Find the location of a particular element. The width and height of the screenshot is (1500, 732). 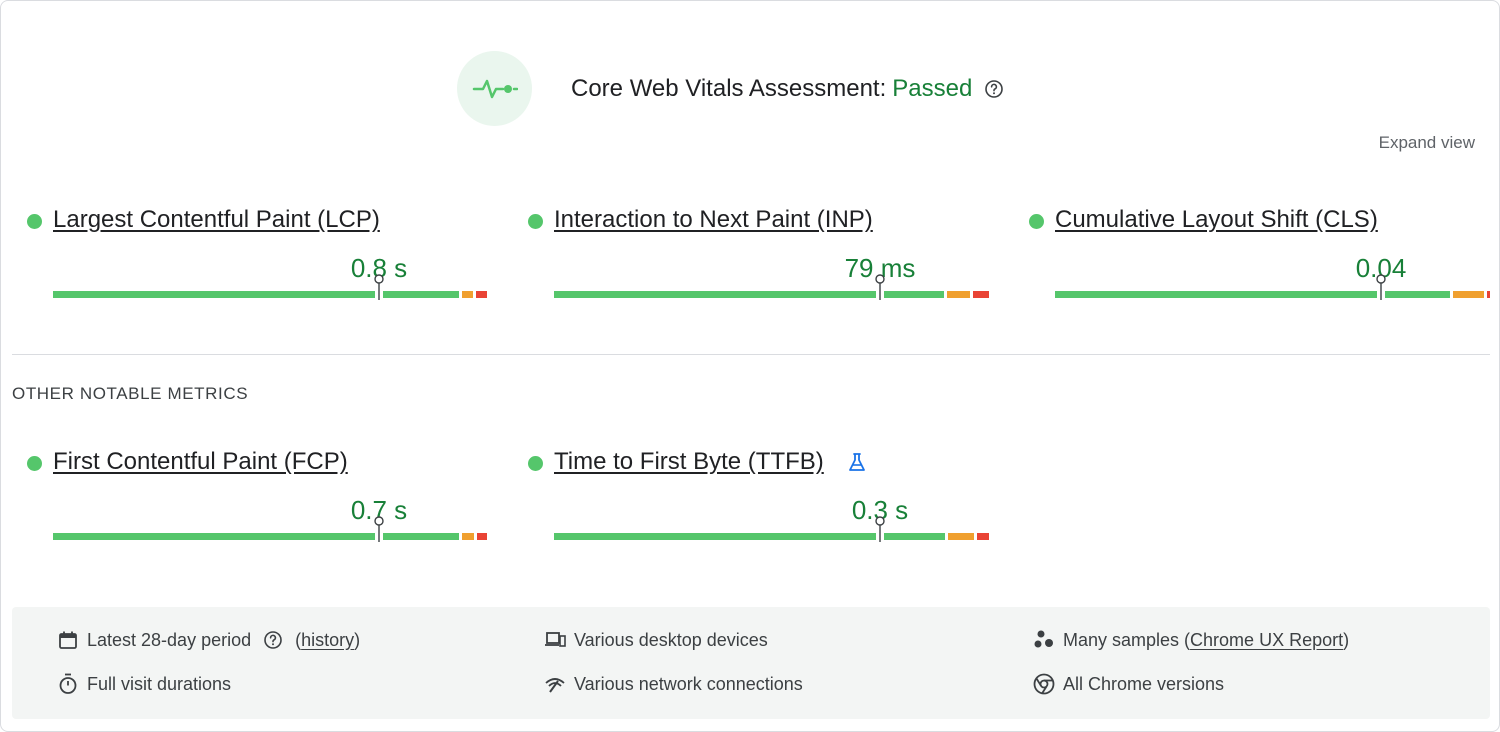

timer-icon is located at coordinates (68, 684).